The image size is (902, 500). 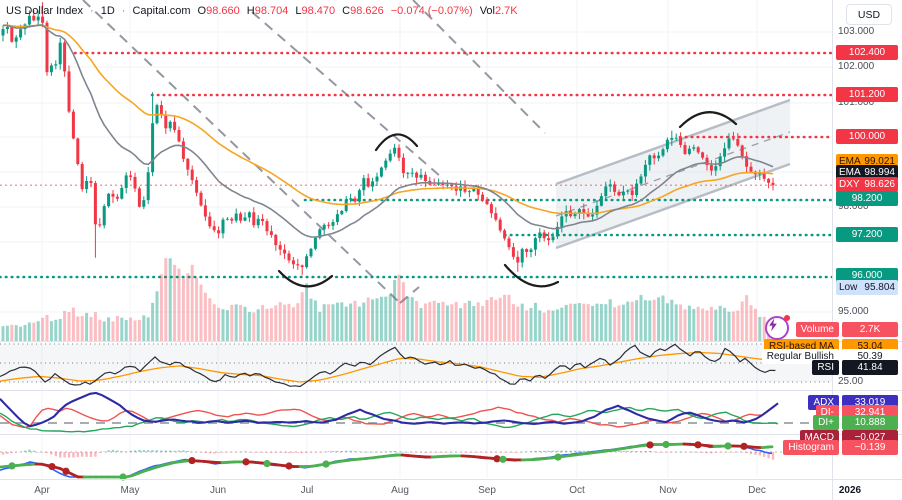 I want to click on price-axis-tick: 101.000, so click(x=856, y=102).